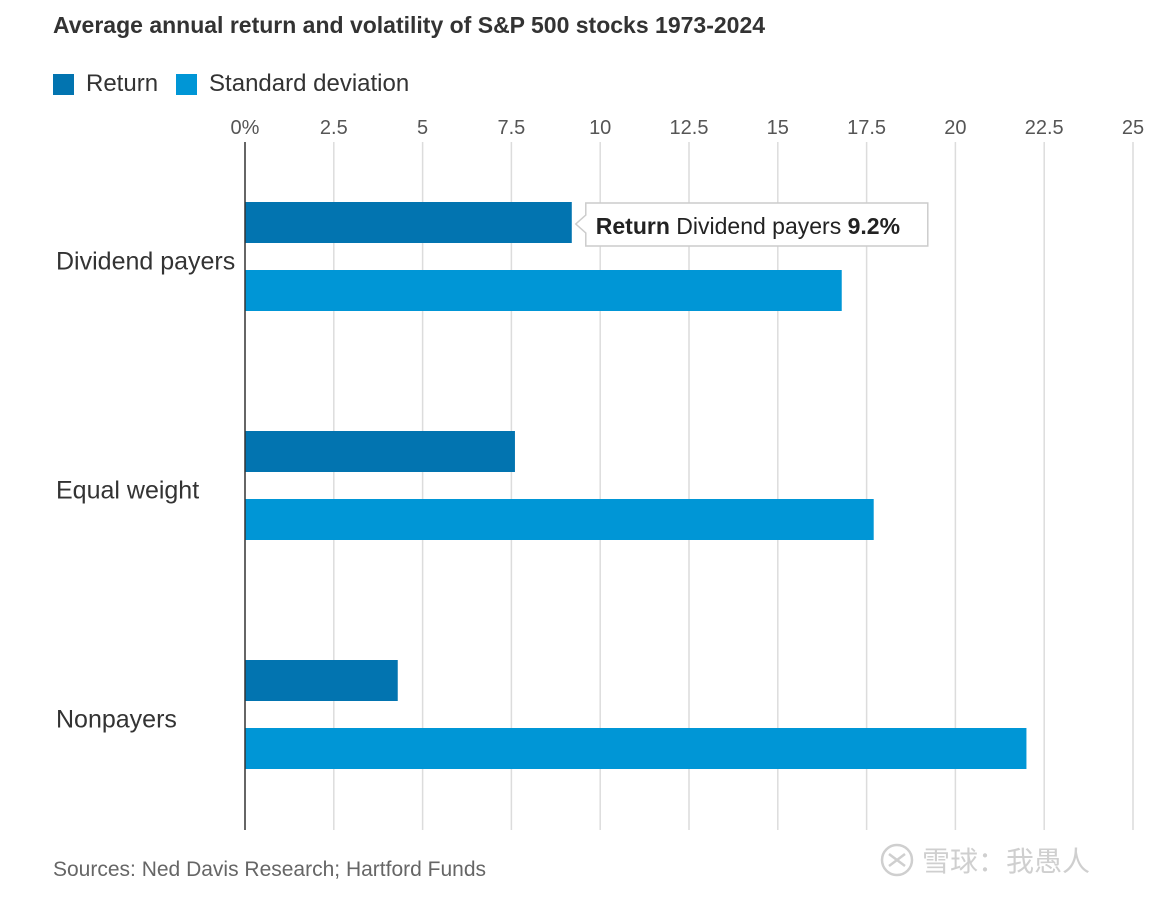 This screenshot has height=897, width=1155. Describe the element at coordinates (689, 128) in the screenshot. I see `x-tick-label-5: 12.5` at that location.